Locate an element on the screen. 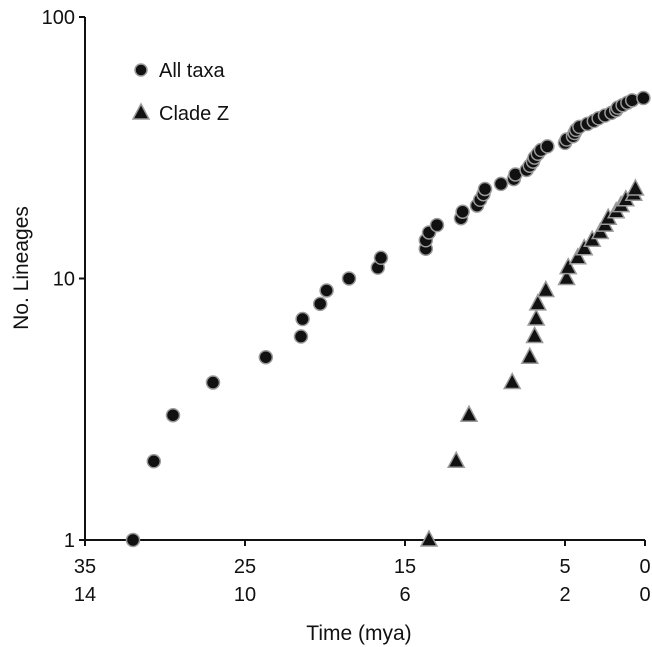 This screenshot has height=647, width=652. x-tick-label-secondary: 10 is located at coordinates (245, 595).